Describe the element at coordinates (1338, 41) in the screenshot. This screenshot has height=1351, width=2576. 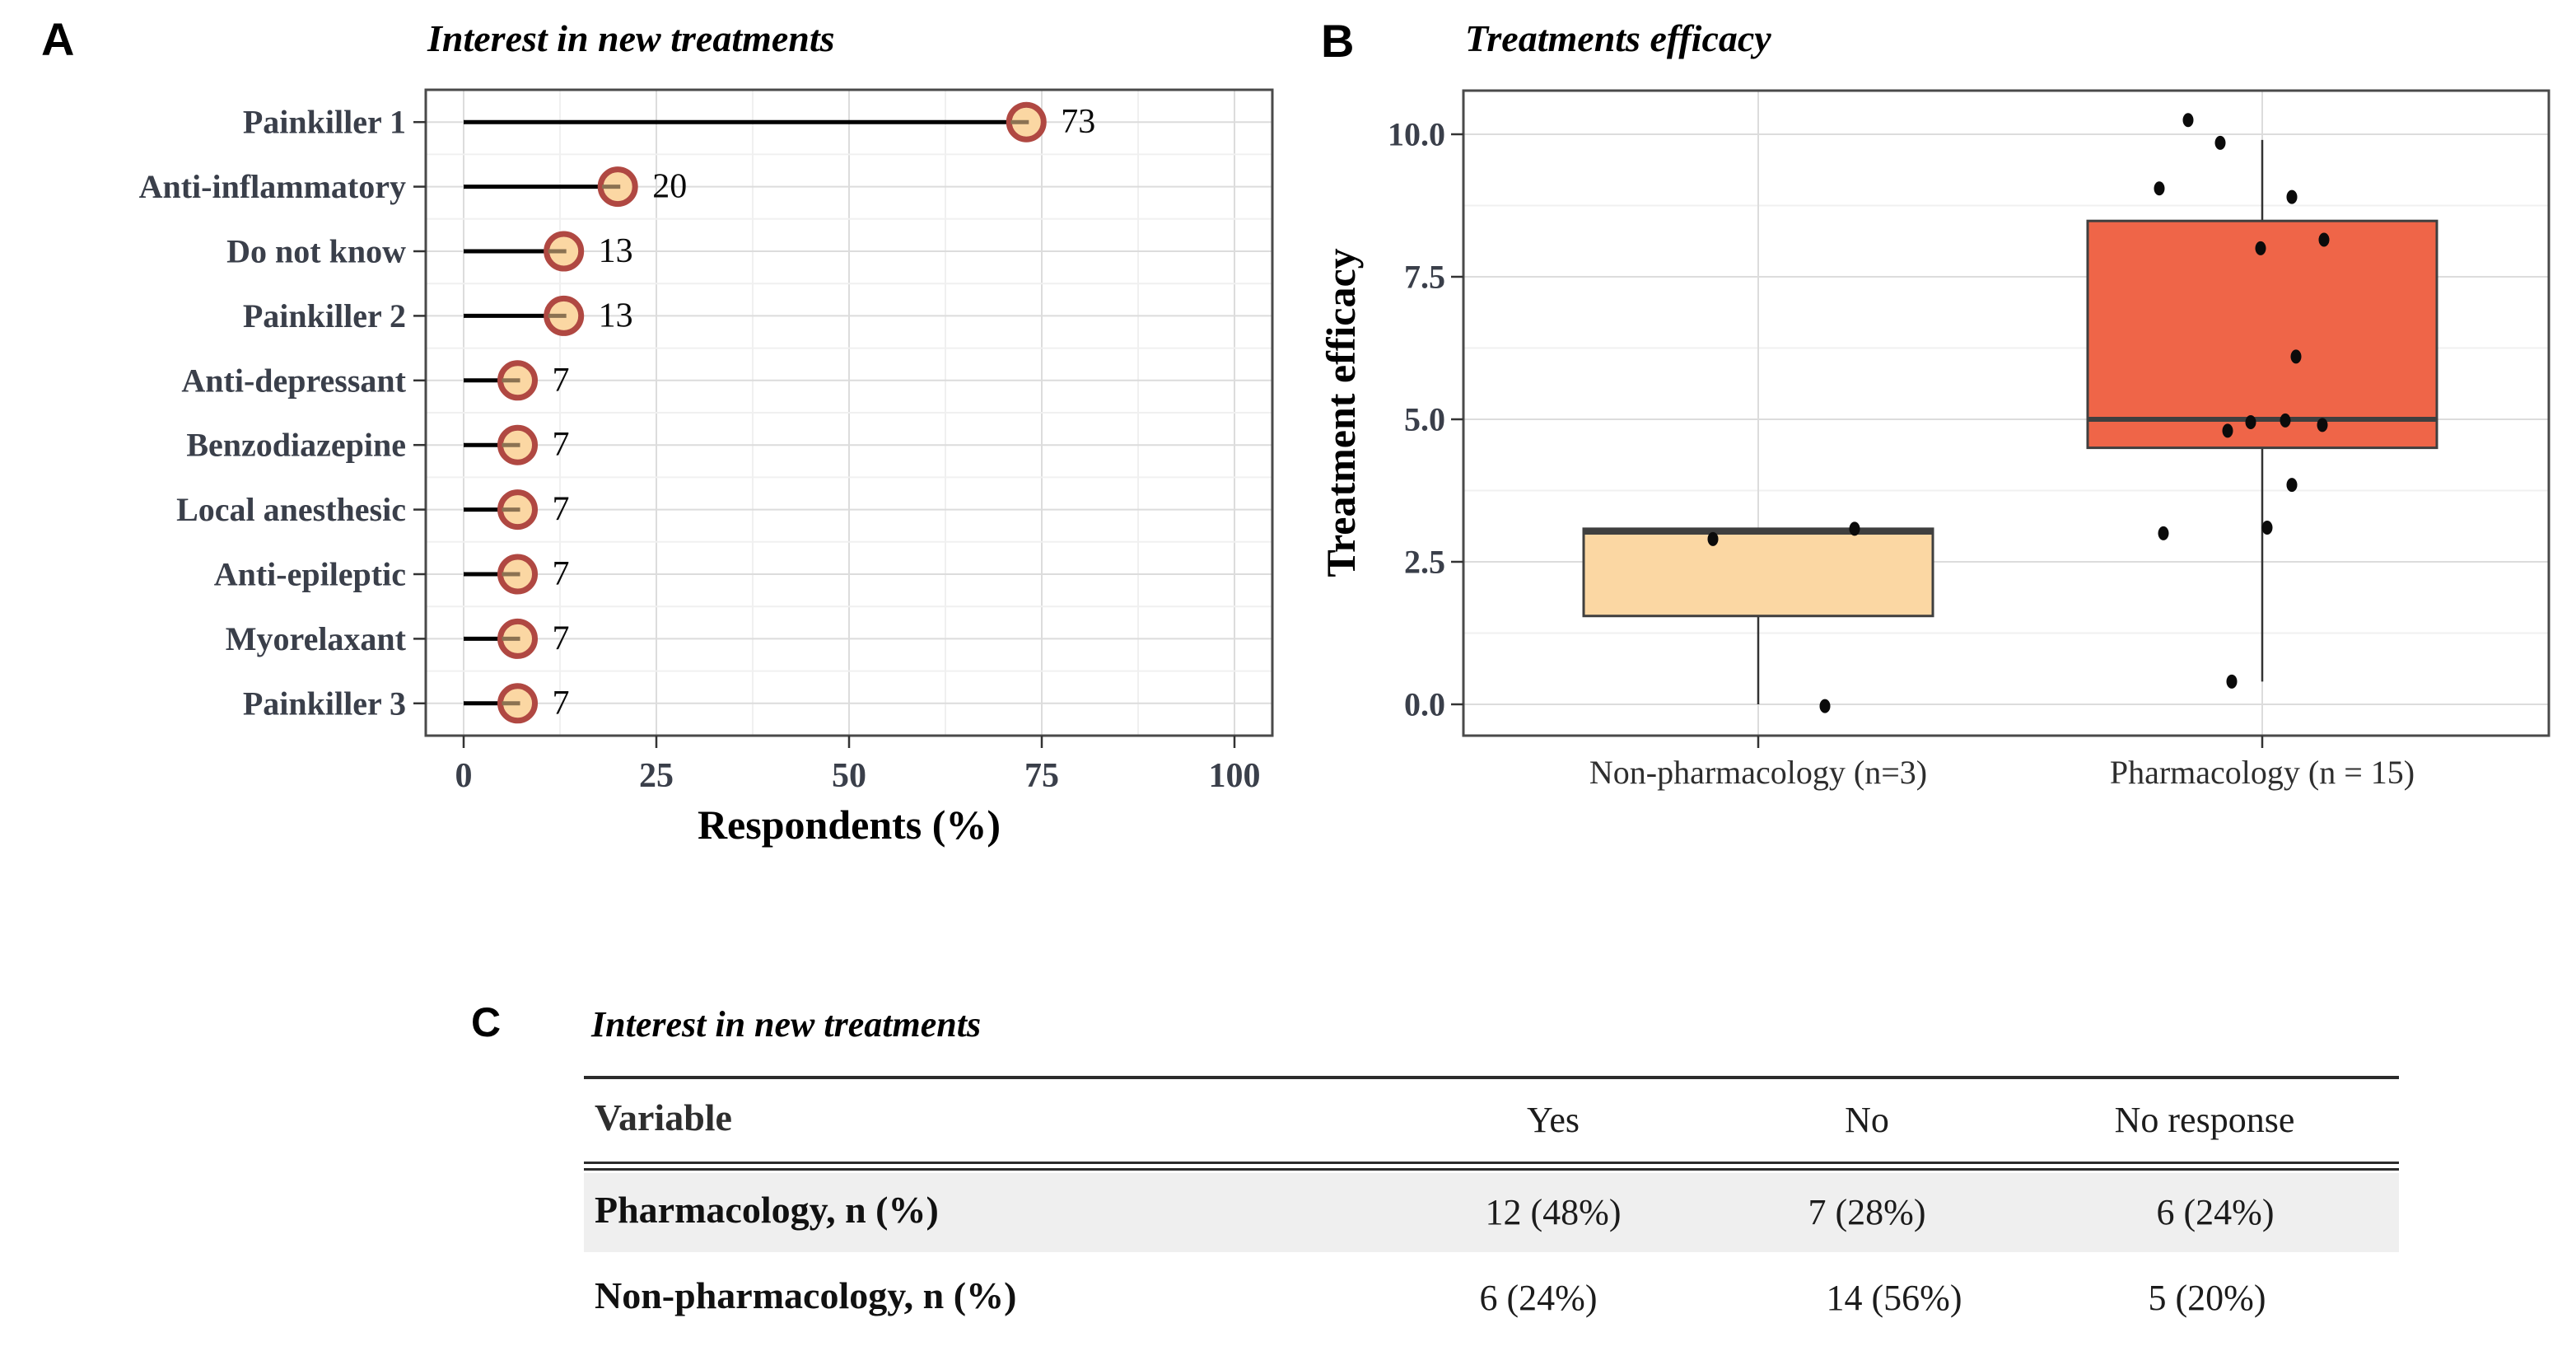
I see `panel-b-letter: B` at that location.